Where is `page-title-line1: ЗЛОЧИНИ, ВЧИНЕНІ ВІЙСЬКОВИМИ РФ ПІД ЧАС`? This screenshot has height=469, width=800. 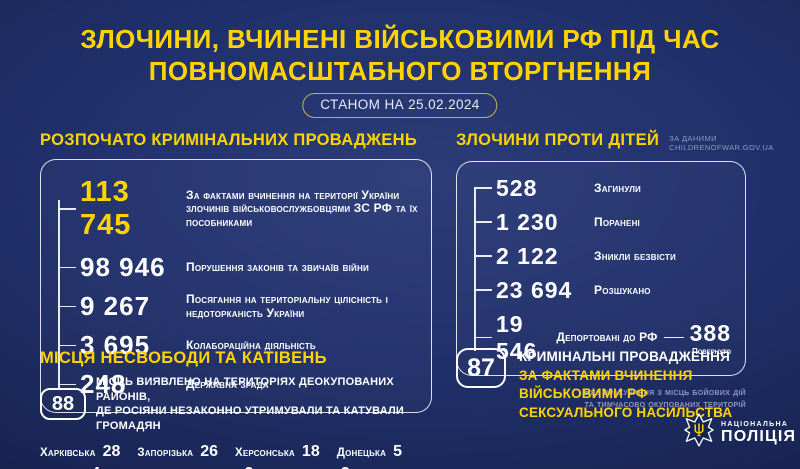 page-title-line1: ЗЛОЧИНИ, ВЧИНЕНІ ВІЙСЬКОВИМИ РФ ПІД ЧАС is located at coordinates (400, 39).